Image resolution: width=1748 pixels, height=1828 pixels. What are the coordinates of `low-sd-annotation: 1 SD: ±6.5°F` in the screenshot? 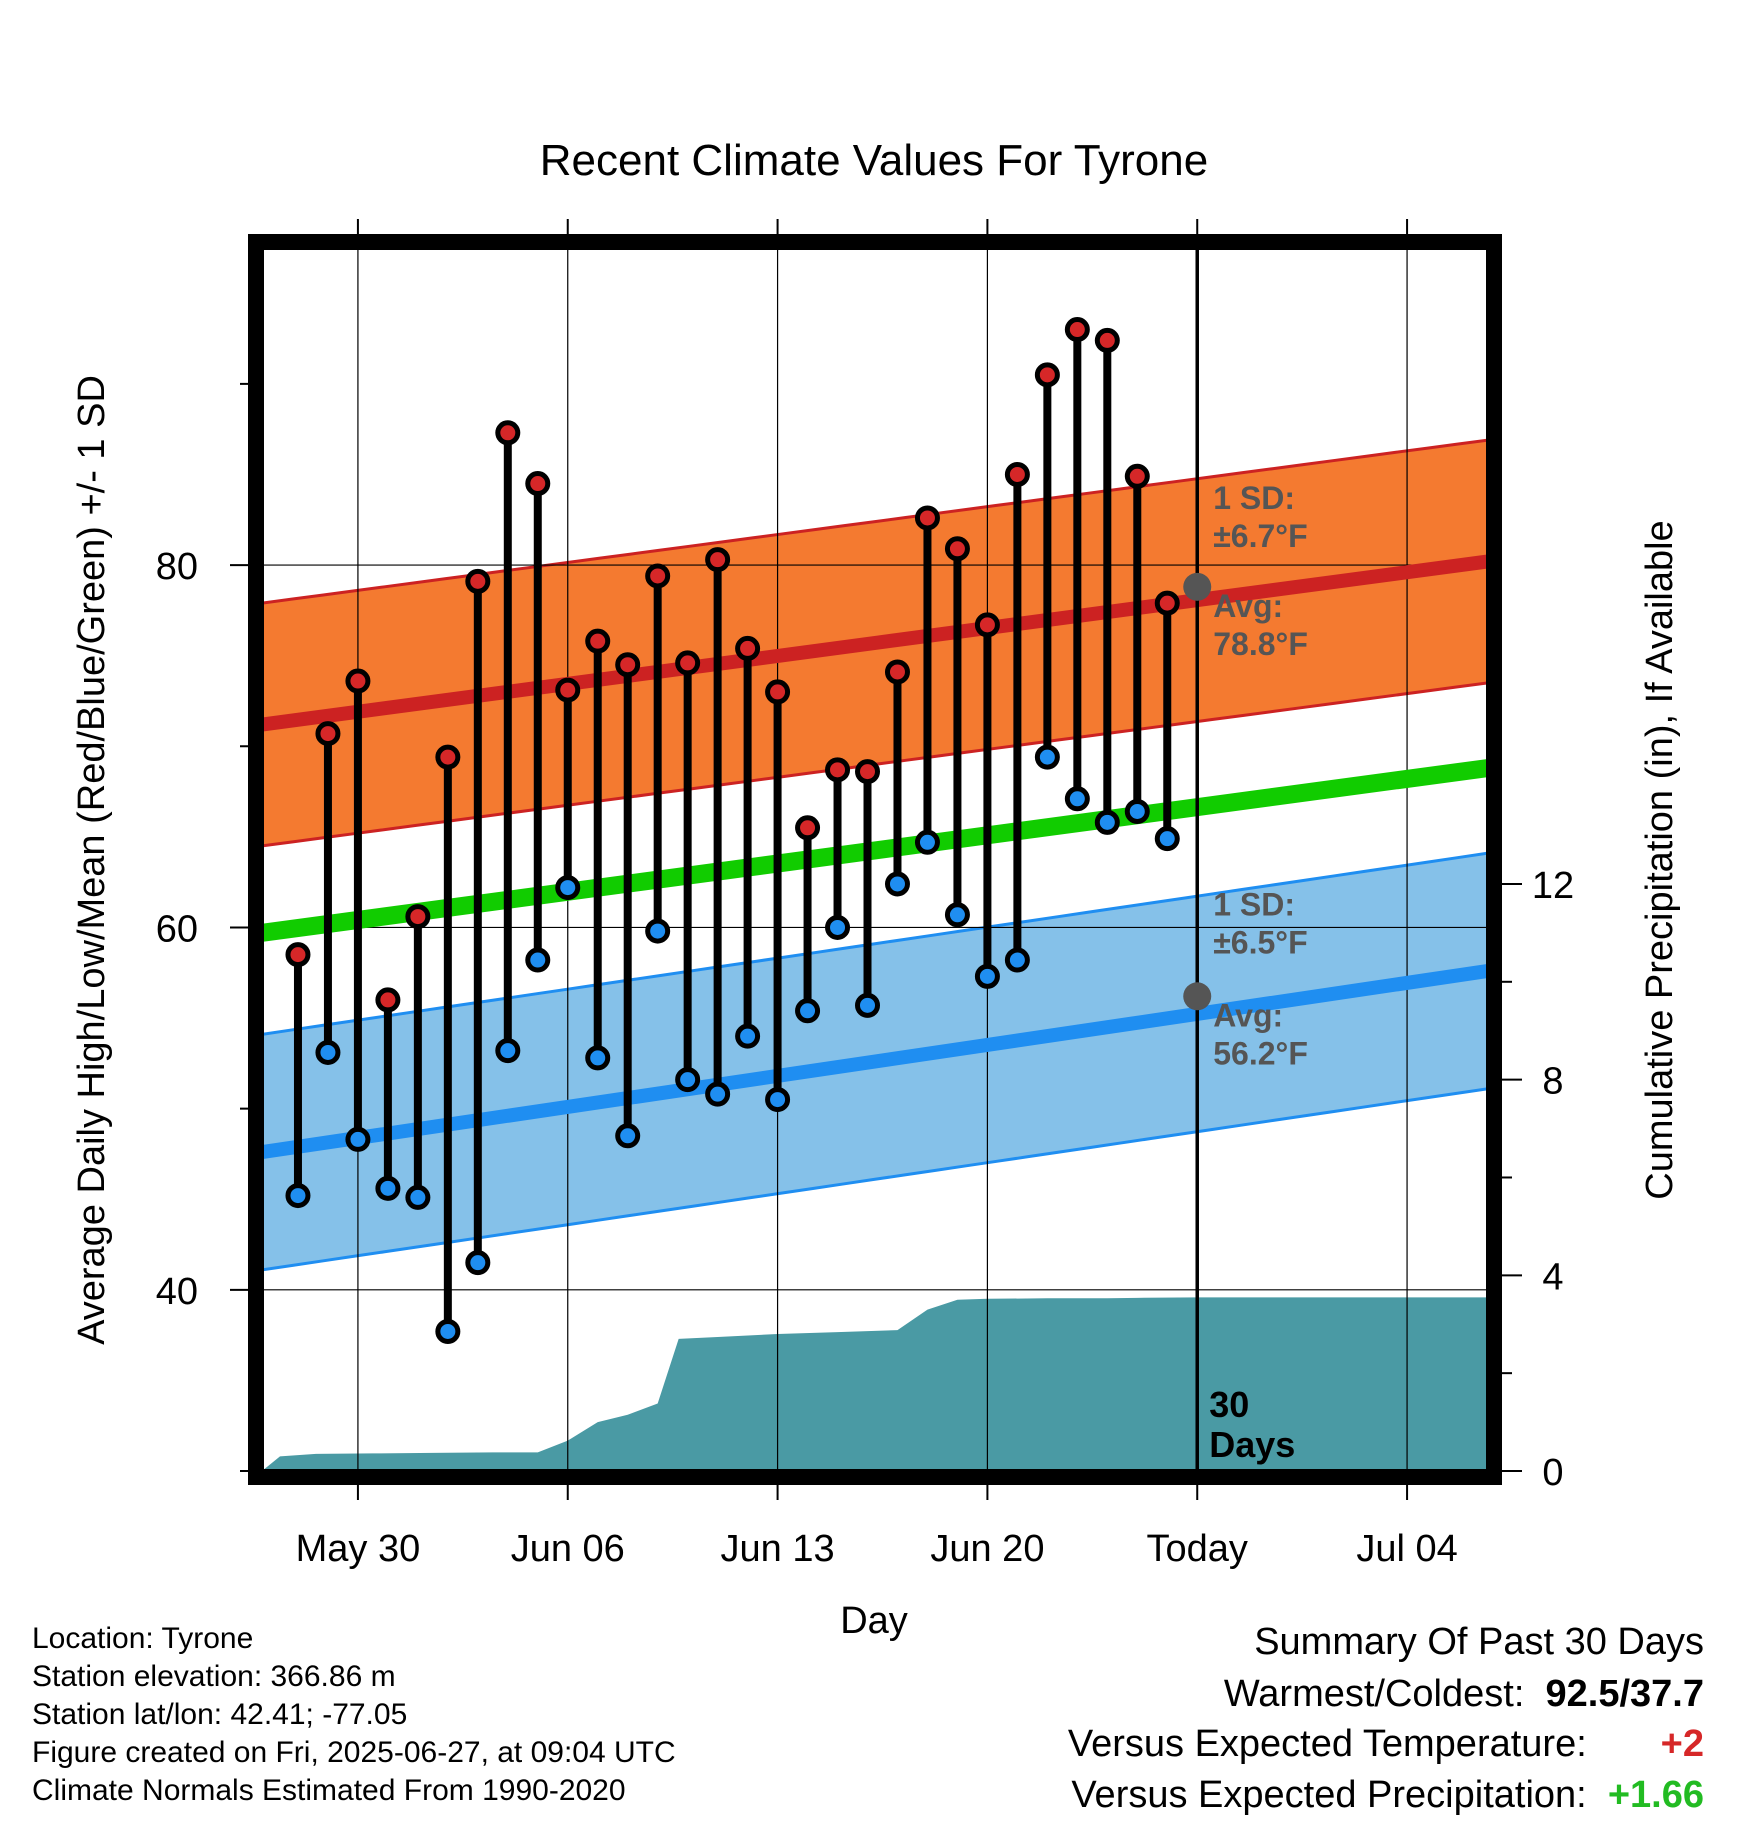 It's located at (1260, 923).